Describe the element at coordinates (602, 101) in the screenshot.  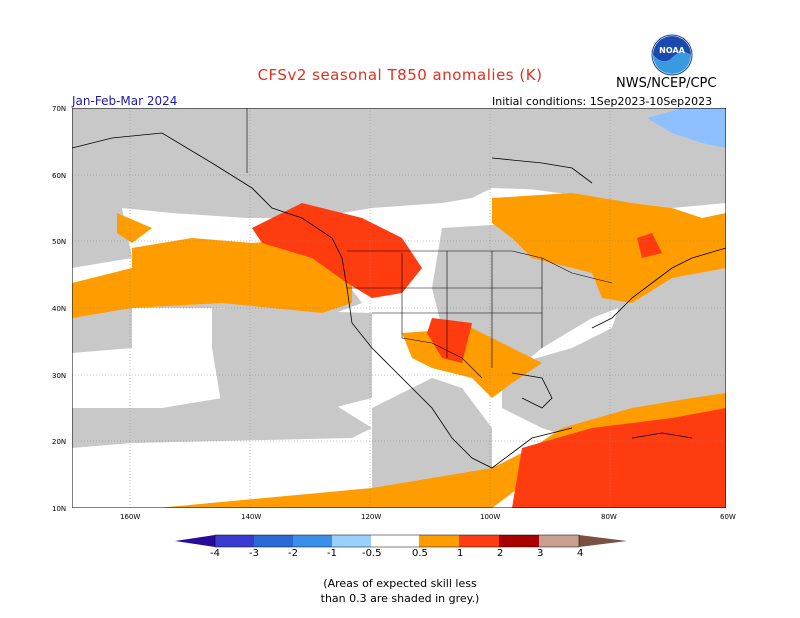
I see `initial-conditions-label: Initial conditions: 1Sep2023-10Sep2023` at that location.